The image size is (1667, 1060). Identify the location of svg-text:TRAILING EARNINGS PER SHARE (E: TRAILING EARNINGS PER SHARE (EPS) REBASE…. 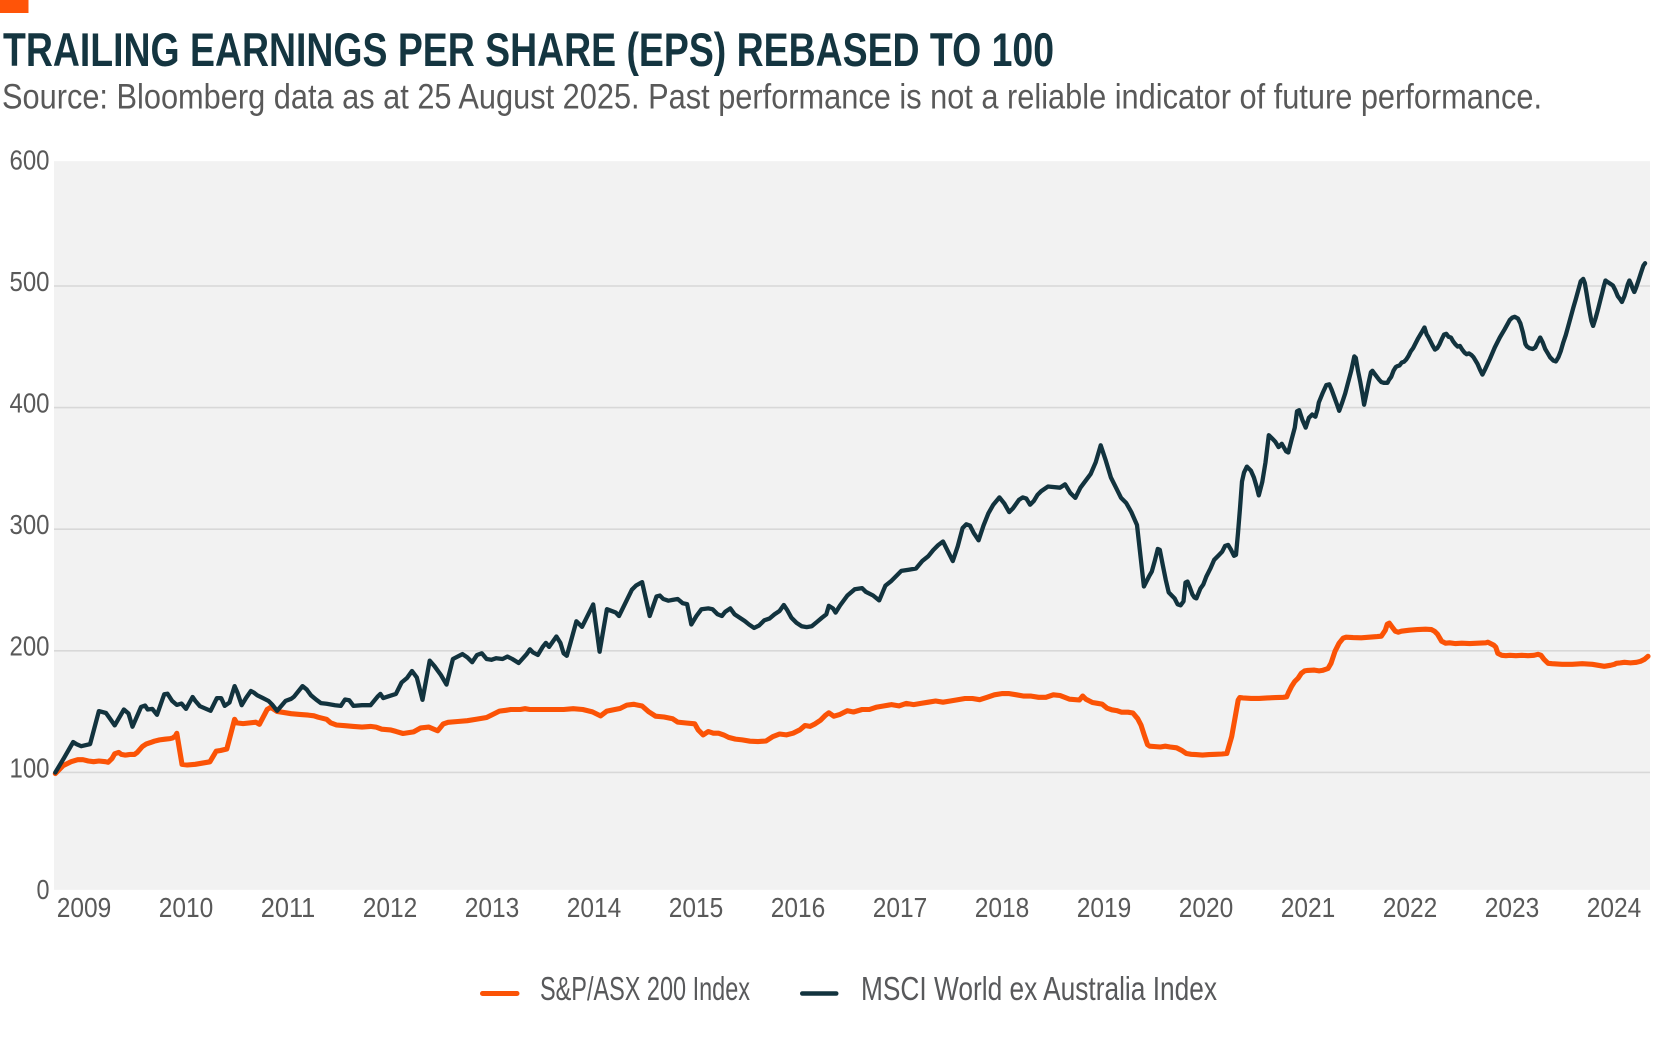
(528, 49).